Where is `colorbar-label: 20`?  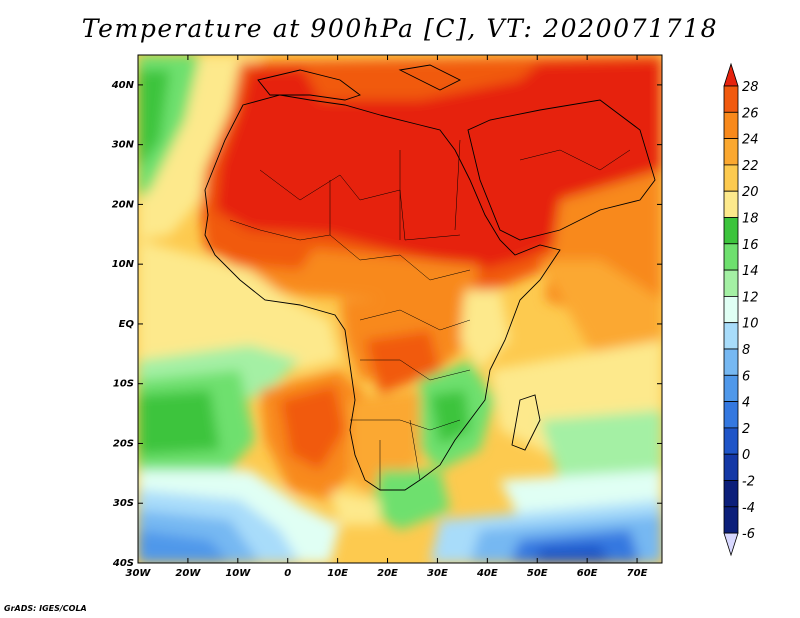
colorbar-label: 20 is located at coordinates (750, 192).